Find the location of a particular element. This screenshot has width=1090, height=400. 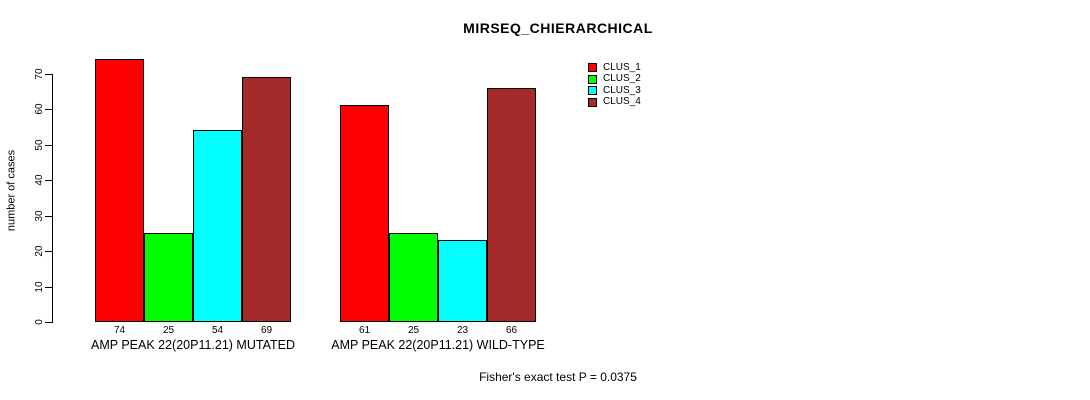

legend-item-clus_1: CLUS_1 is located at coordinates (614, 68).